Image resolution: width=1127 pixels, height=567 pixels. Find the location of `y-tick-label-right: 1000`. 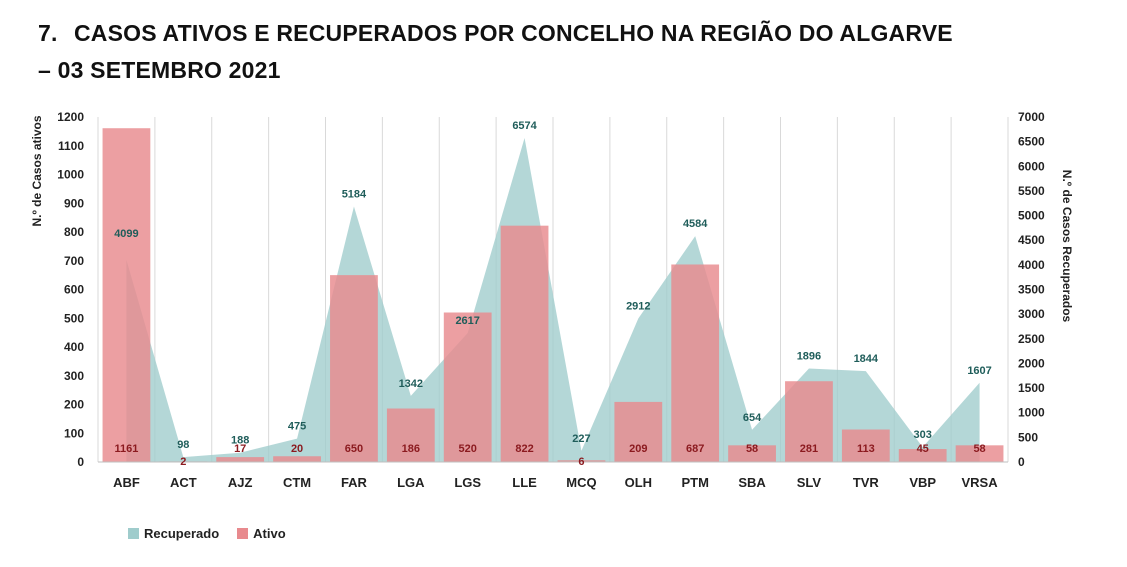

y-tick-label-right: 1000 is located at coordinates (1031, 413).